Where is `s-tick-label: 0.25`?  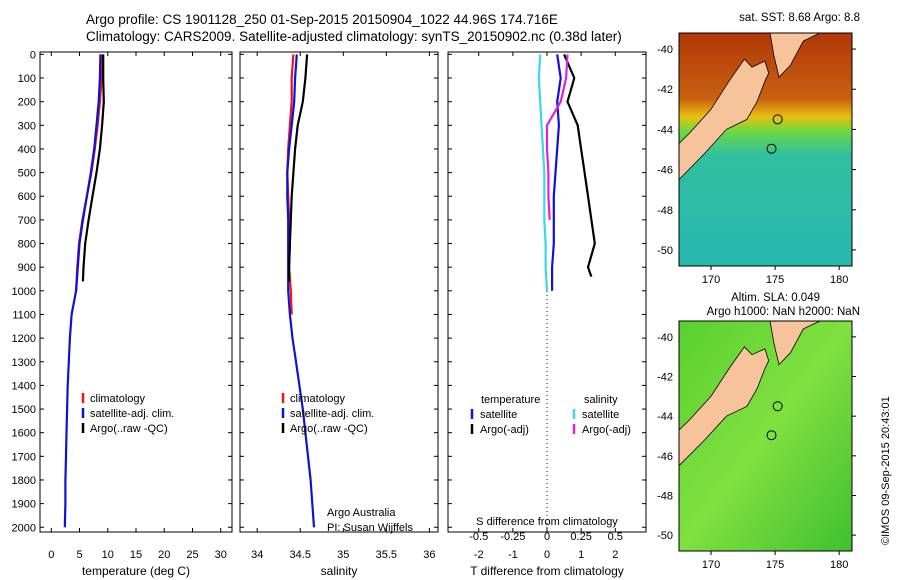 s-tick-label: 0.25 is located at coordinates (580, 537).